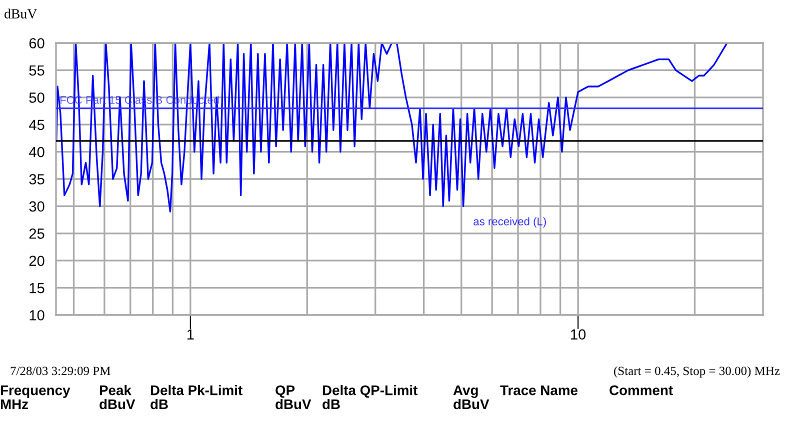 The image size is (786, 425). I want to click on y-axis-title: dBuV, so click(21, 13).